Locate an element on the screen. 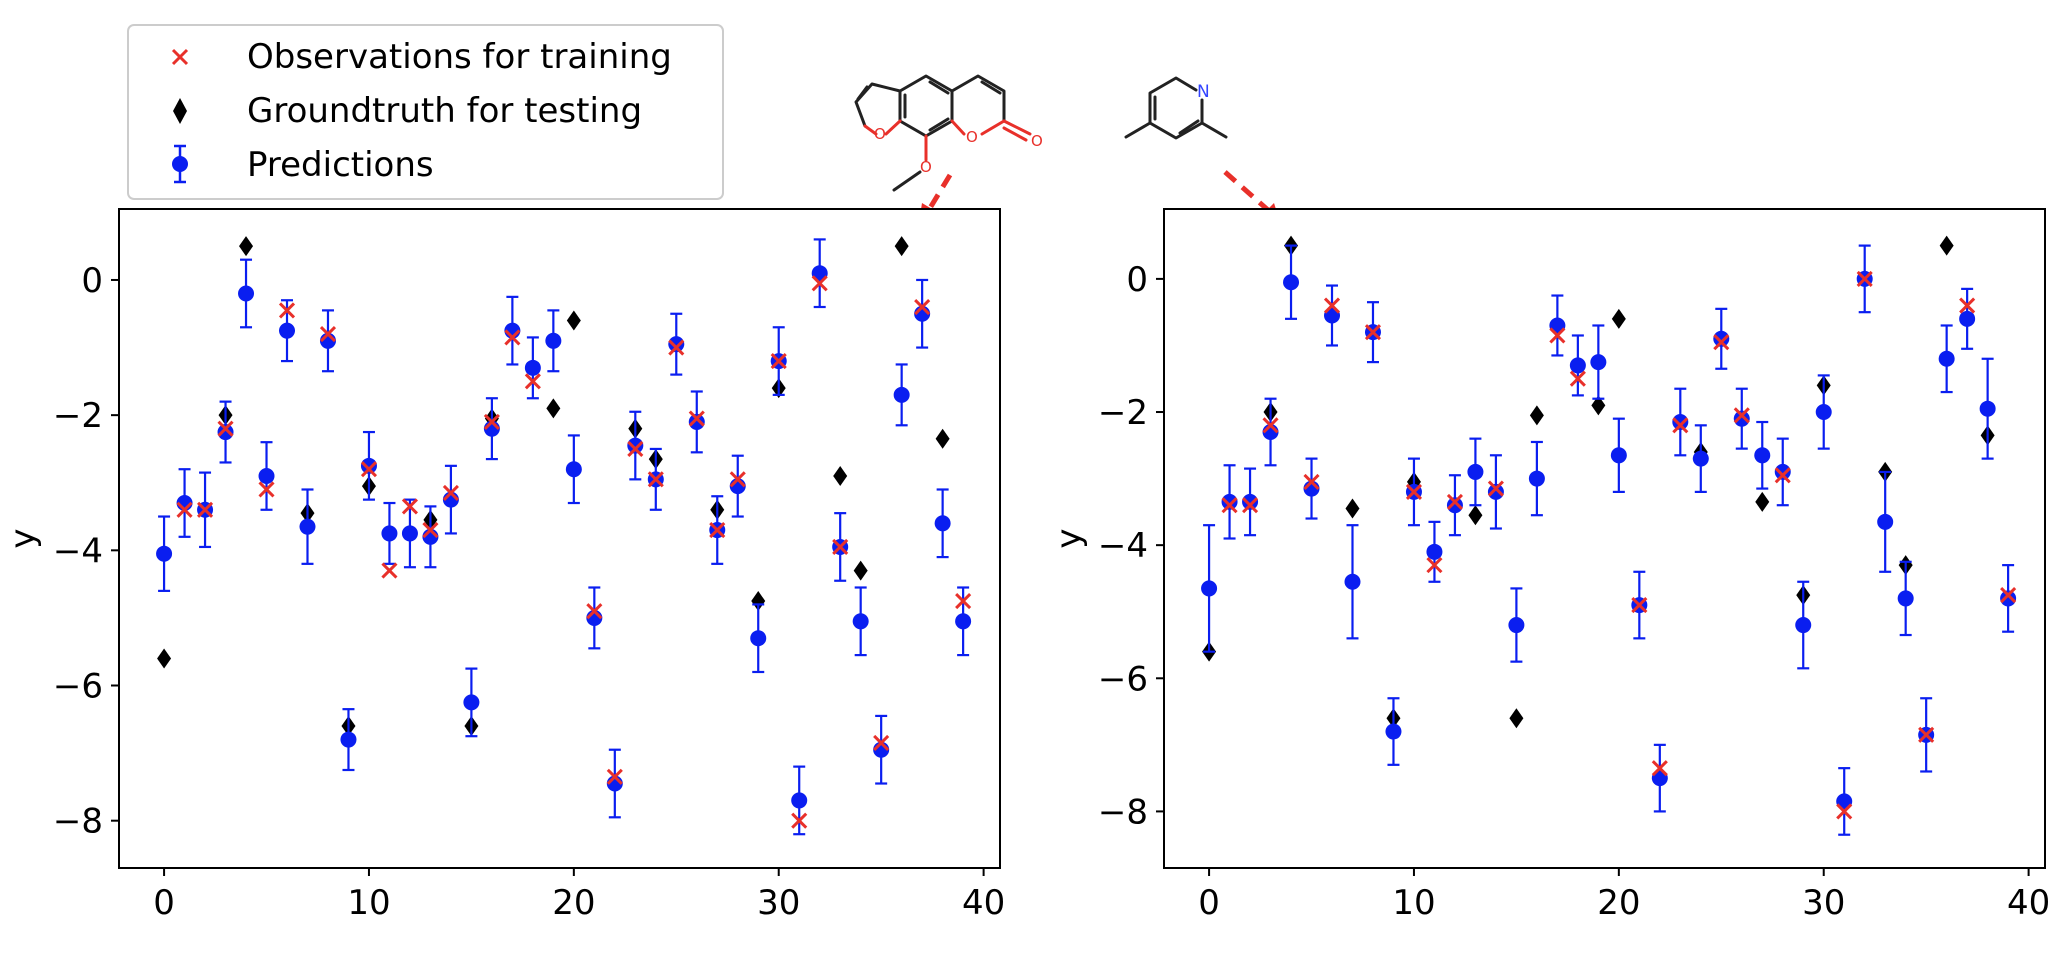 The image size is (2066, 980). atom-label-n: N is located at coordinates (1203, 92).